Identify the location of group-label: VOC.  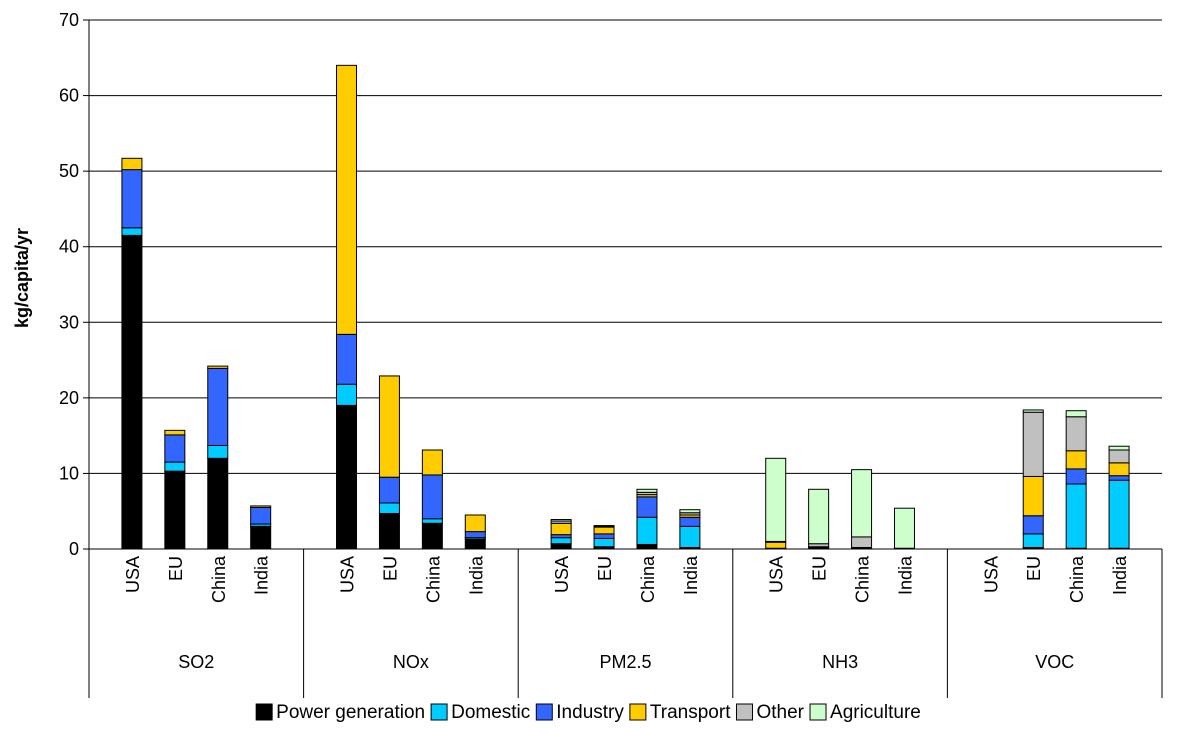
(1054, 662).